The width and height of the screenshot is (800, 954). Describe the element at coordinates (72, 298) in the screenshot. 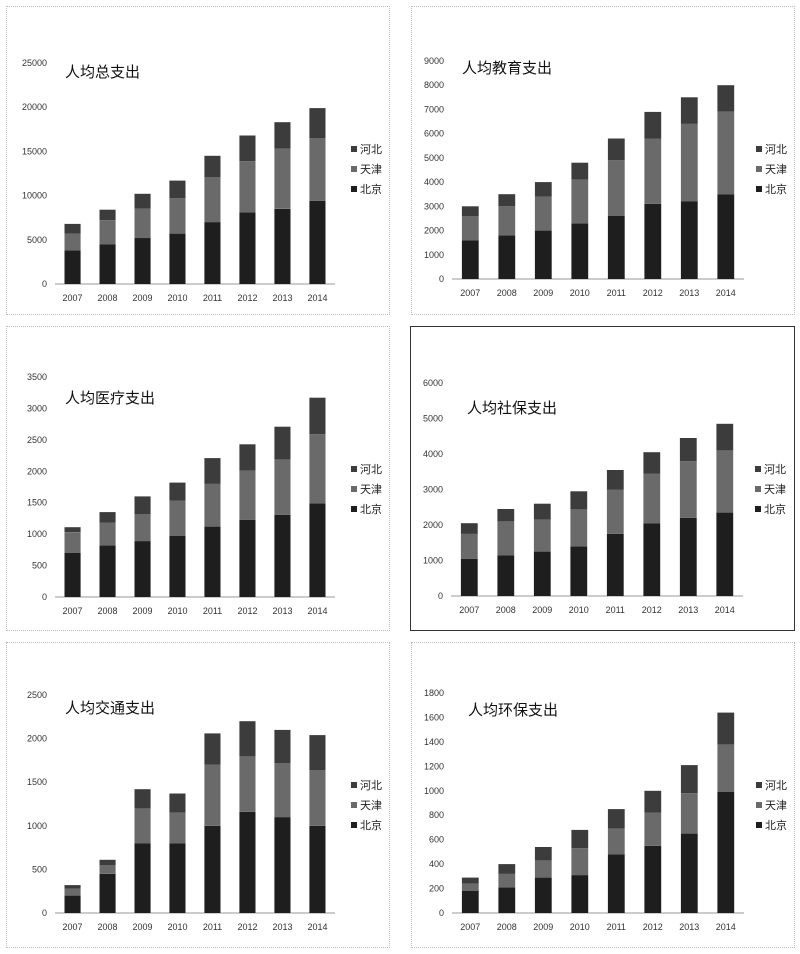

I see `total-x-tick-label: 2007` at that location.